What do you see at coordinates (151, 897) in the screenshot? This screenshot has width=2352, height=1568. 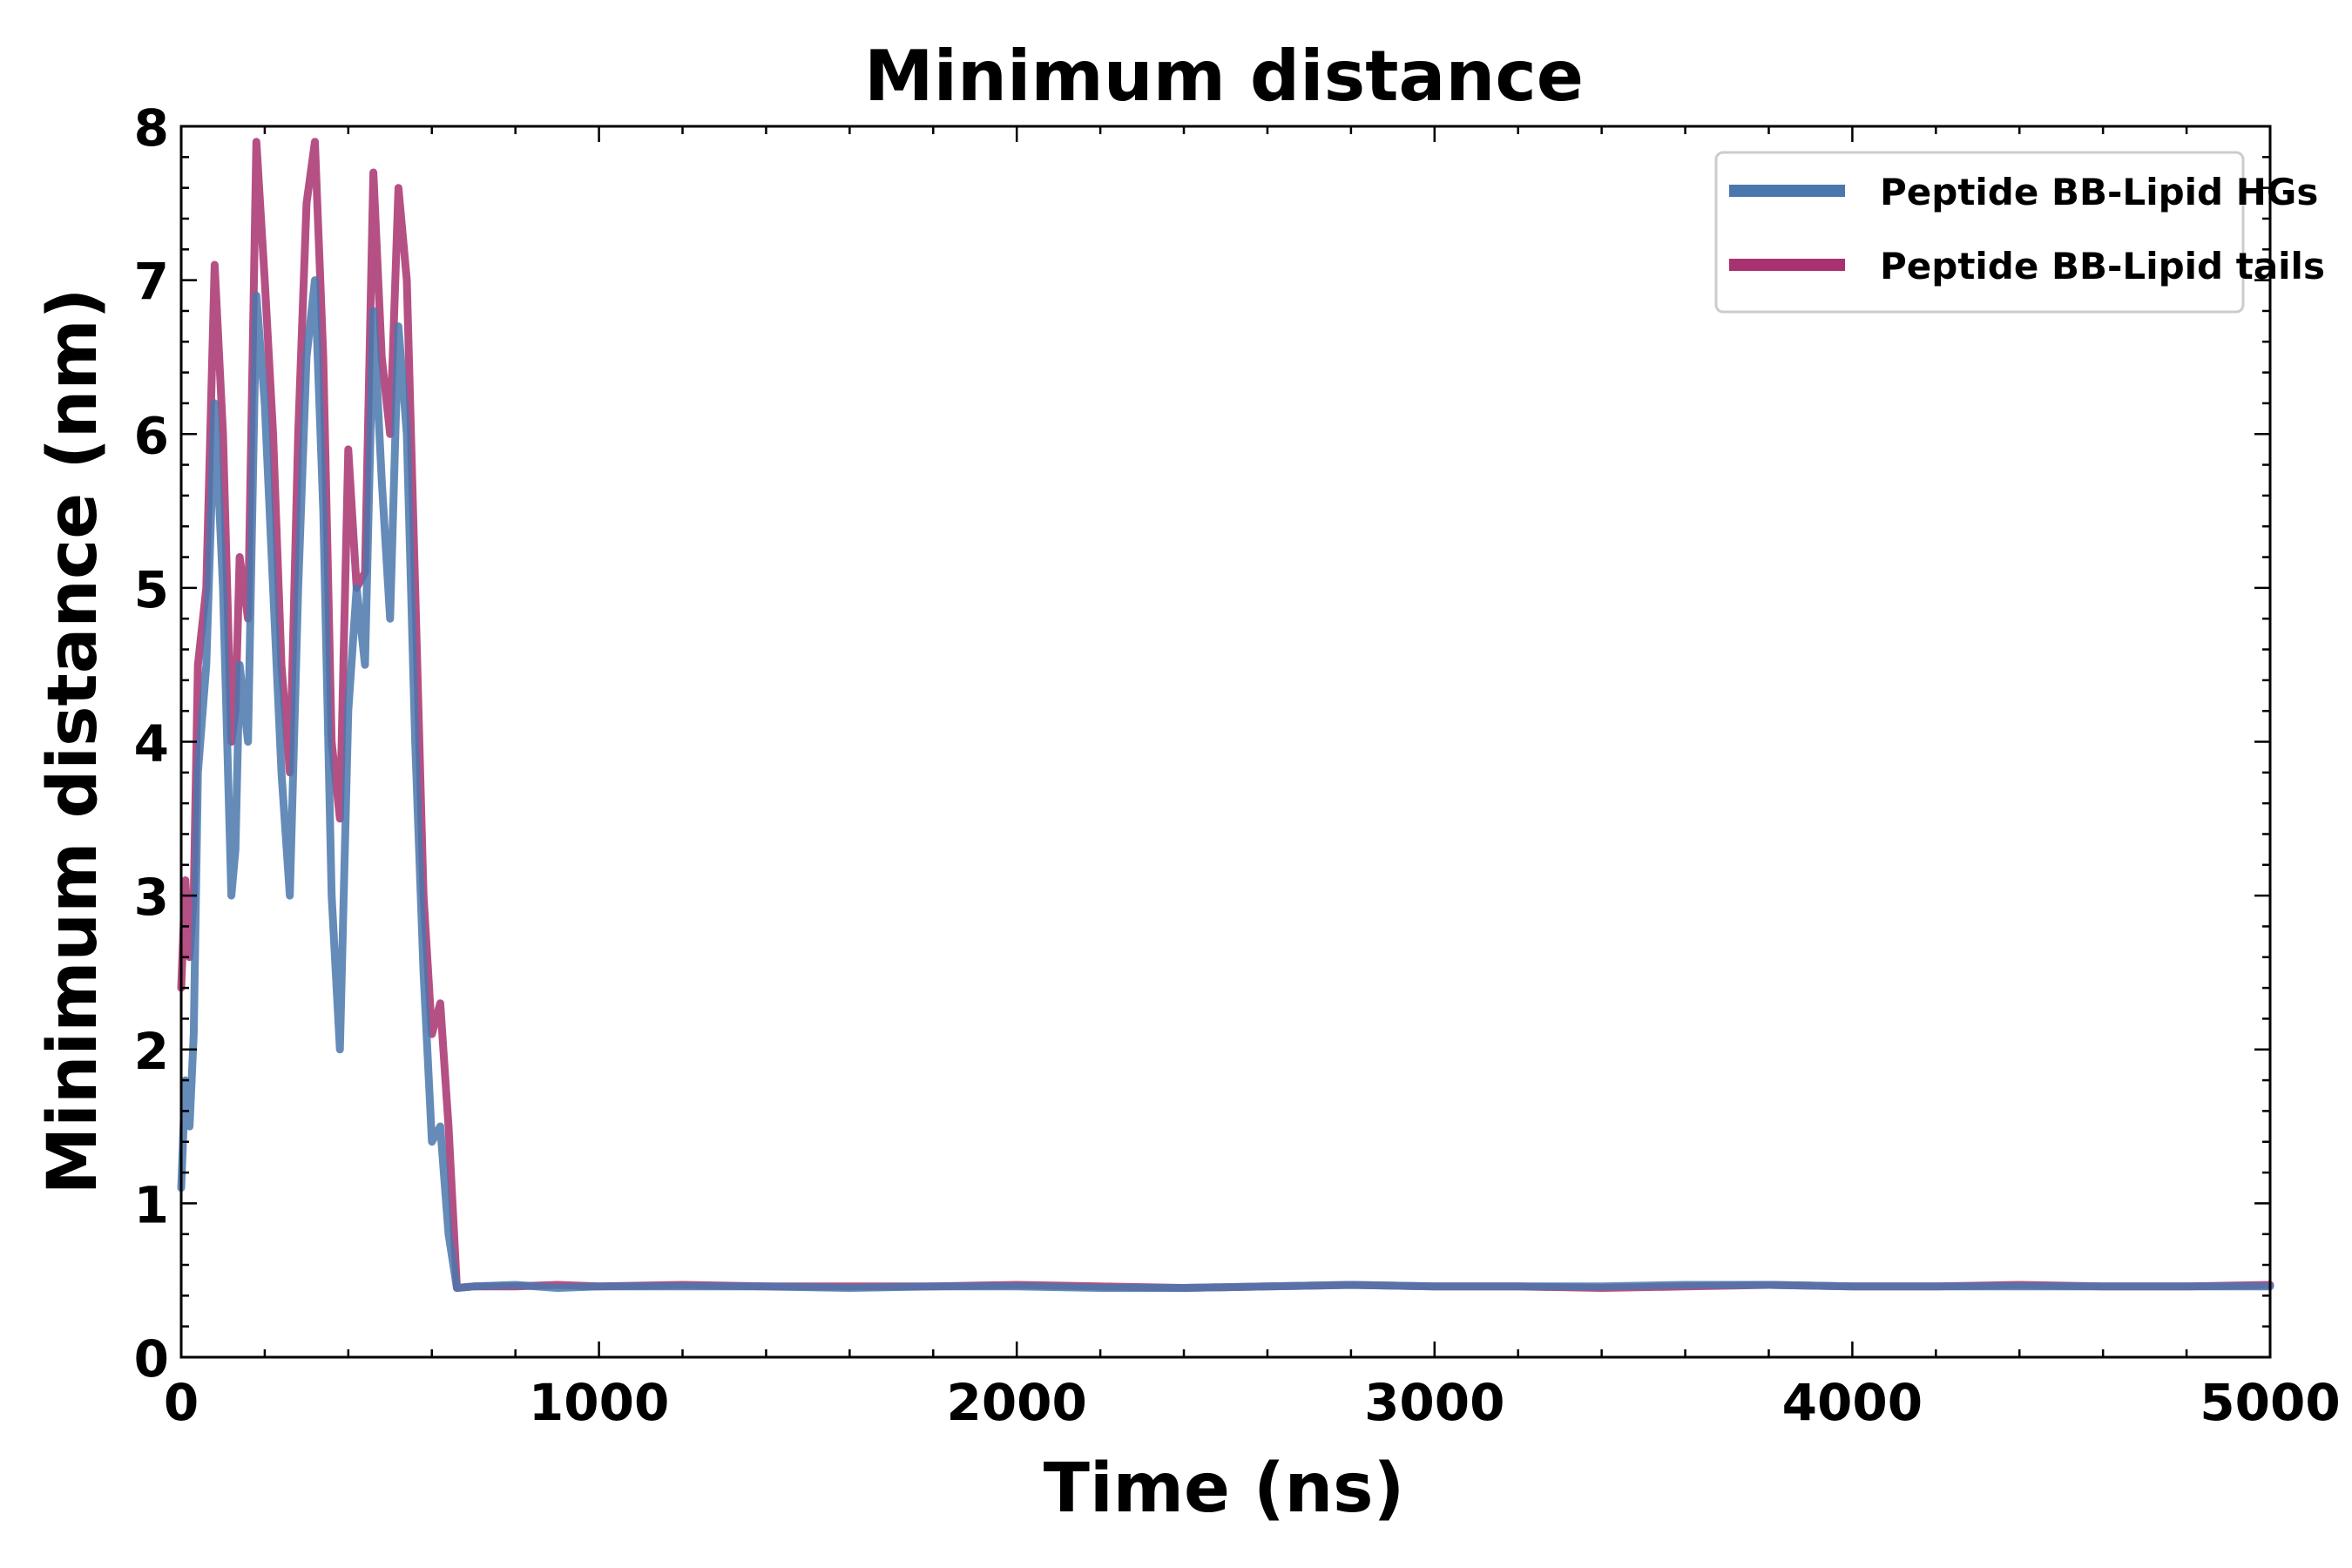 I see `y-tick-label: 3` at bounding box center [151, 897].